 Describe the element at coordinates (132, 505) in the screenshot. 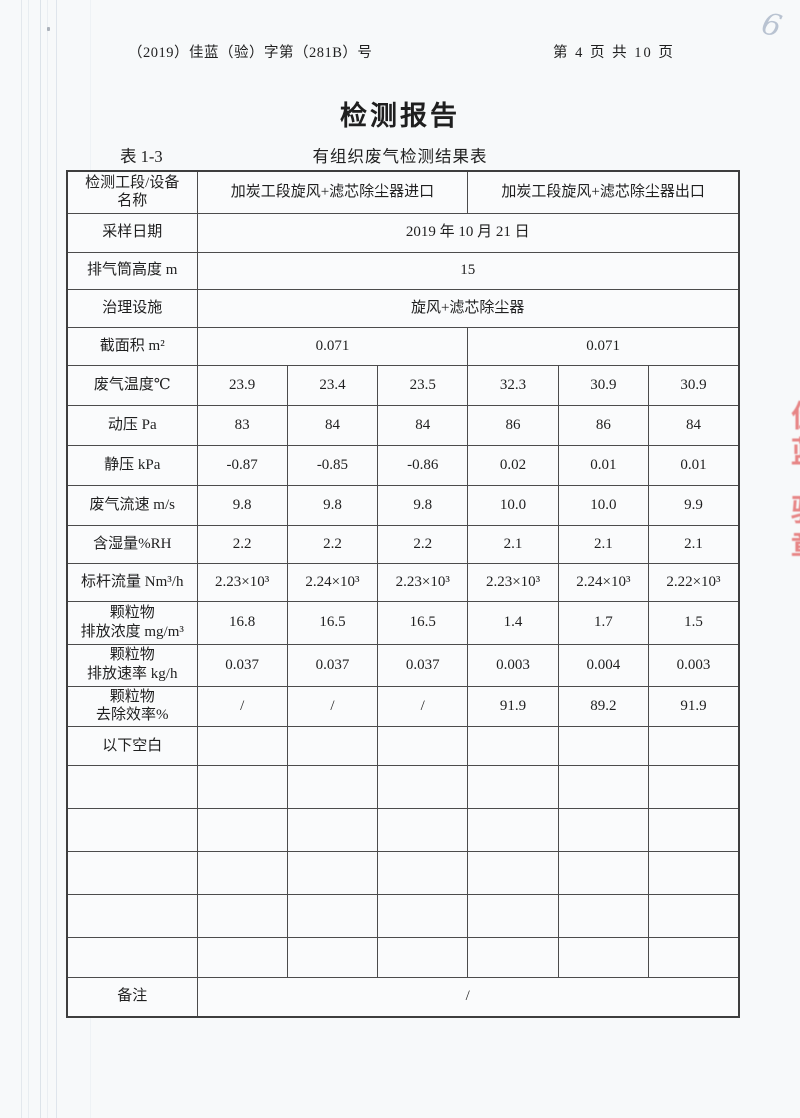

I see `row-label: 废气流速 m/s` at that location.